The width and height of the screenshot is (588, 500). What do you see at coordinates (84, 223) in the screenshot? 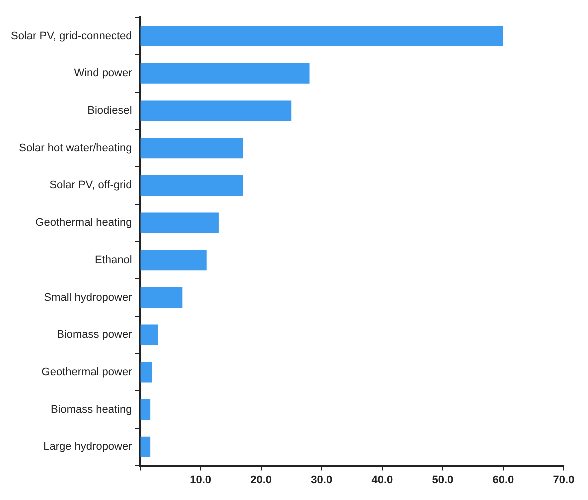
I see `y-tick-label: Geothermal heating` at bounding box center [84, 223].